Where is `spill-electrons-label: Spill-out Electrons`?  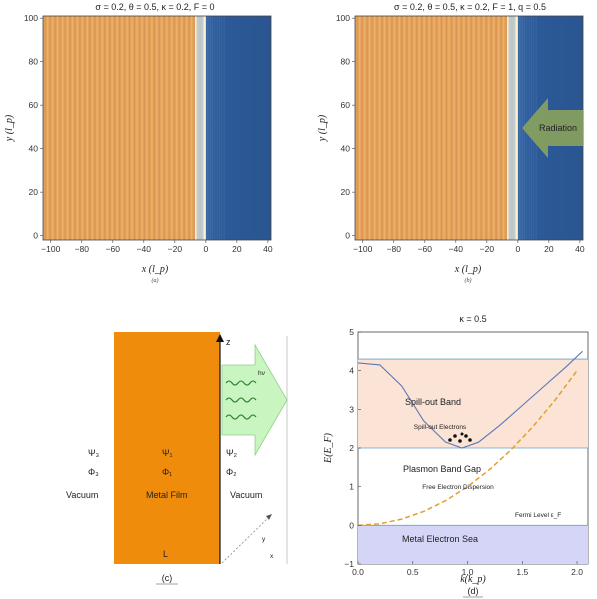
spill-electrons-label: Spill-out Electrons is located at coordinates (440, 427).